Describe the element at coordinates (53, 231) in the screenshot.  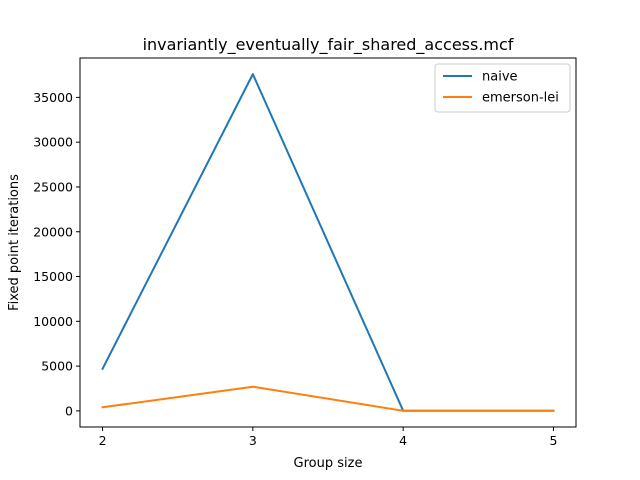
I see `y-tick-label: 20000` at that location.